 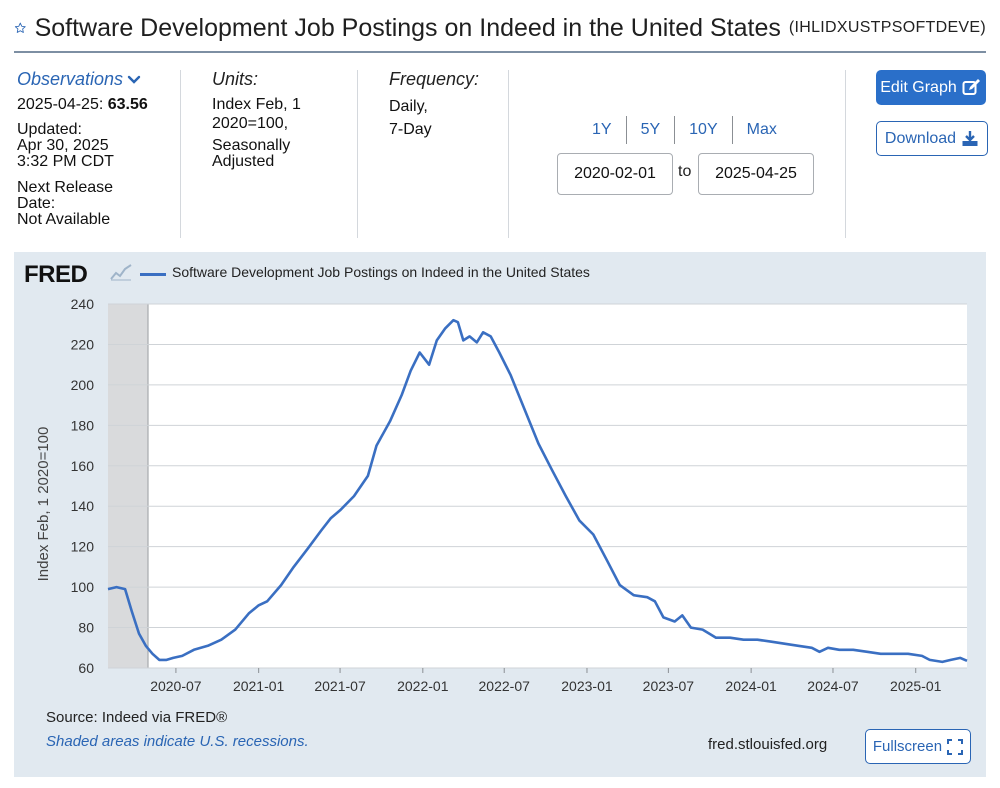 I want to click on updated-date: Apr 30, 2025, so click(x=63, y=145).